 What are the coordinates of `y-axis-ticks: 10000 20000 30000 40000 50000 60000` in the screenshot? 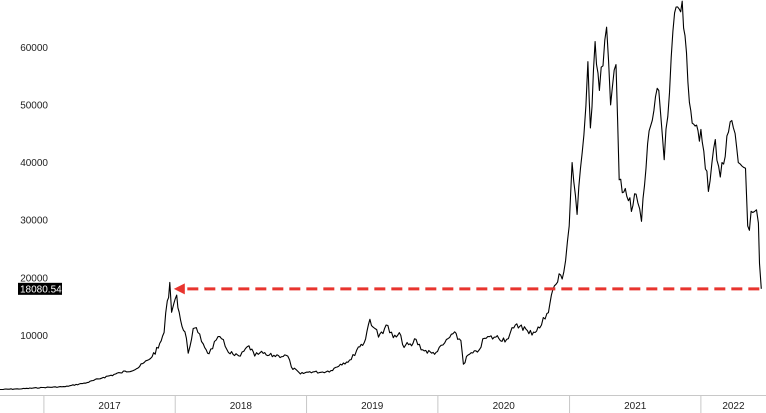 It's located at (34, 192).